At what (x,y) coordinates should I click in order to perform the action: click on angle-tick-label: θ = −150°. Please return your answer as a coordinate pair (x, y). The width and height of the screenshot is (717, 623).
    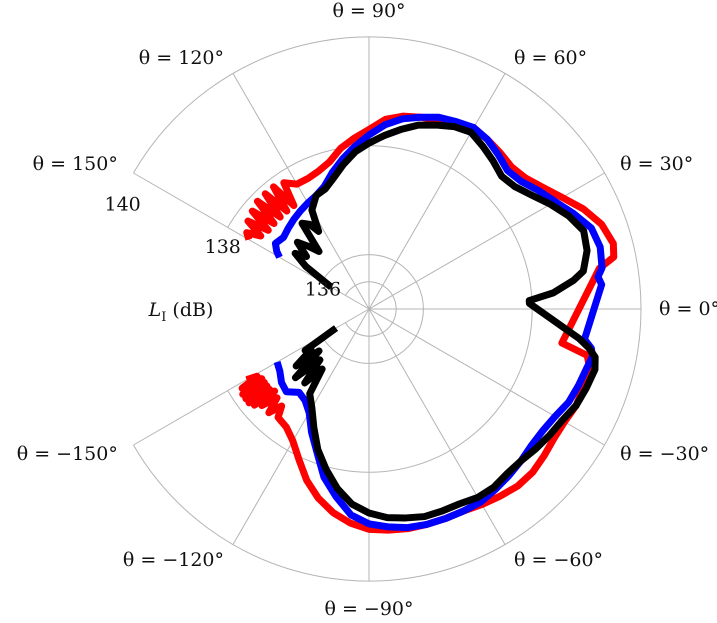
    Looking at the image, I should click on (67, 454).